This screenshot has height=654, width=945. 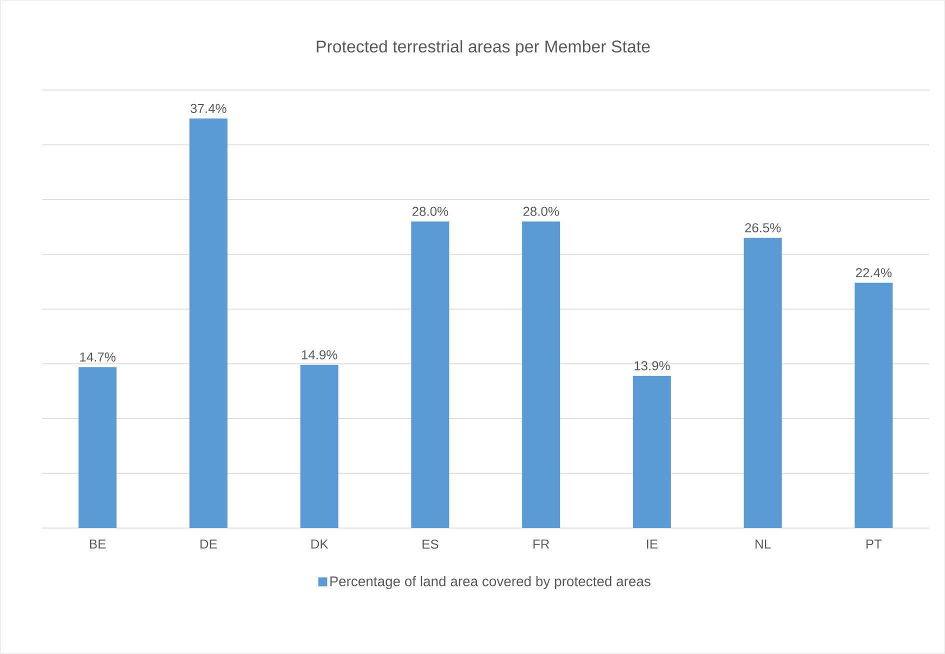 I want to click on chart-title: Protected terrestrial areas per Member State, so click(x=483, y=48).